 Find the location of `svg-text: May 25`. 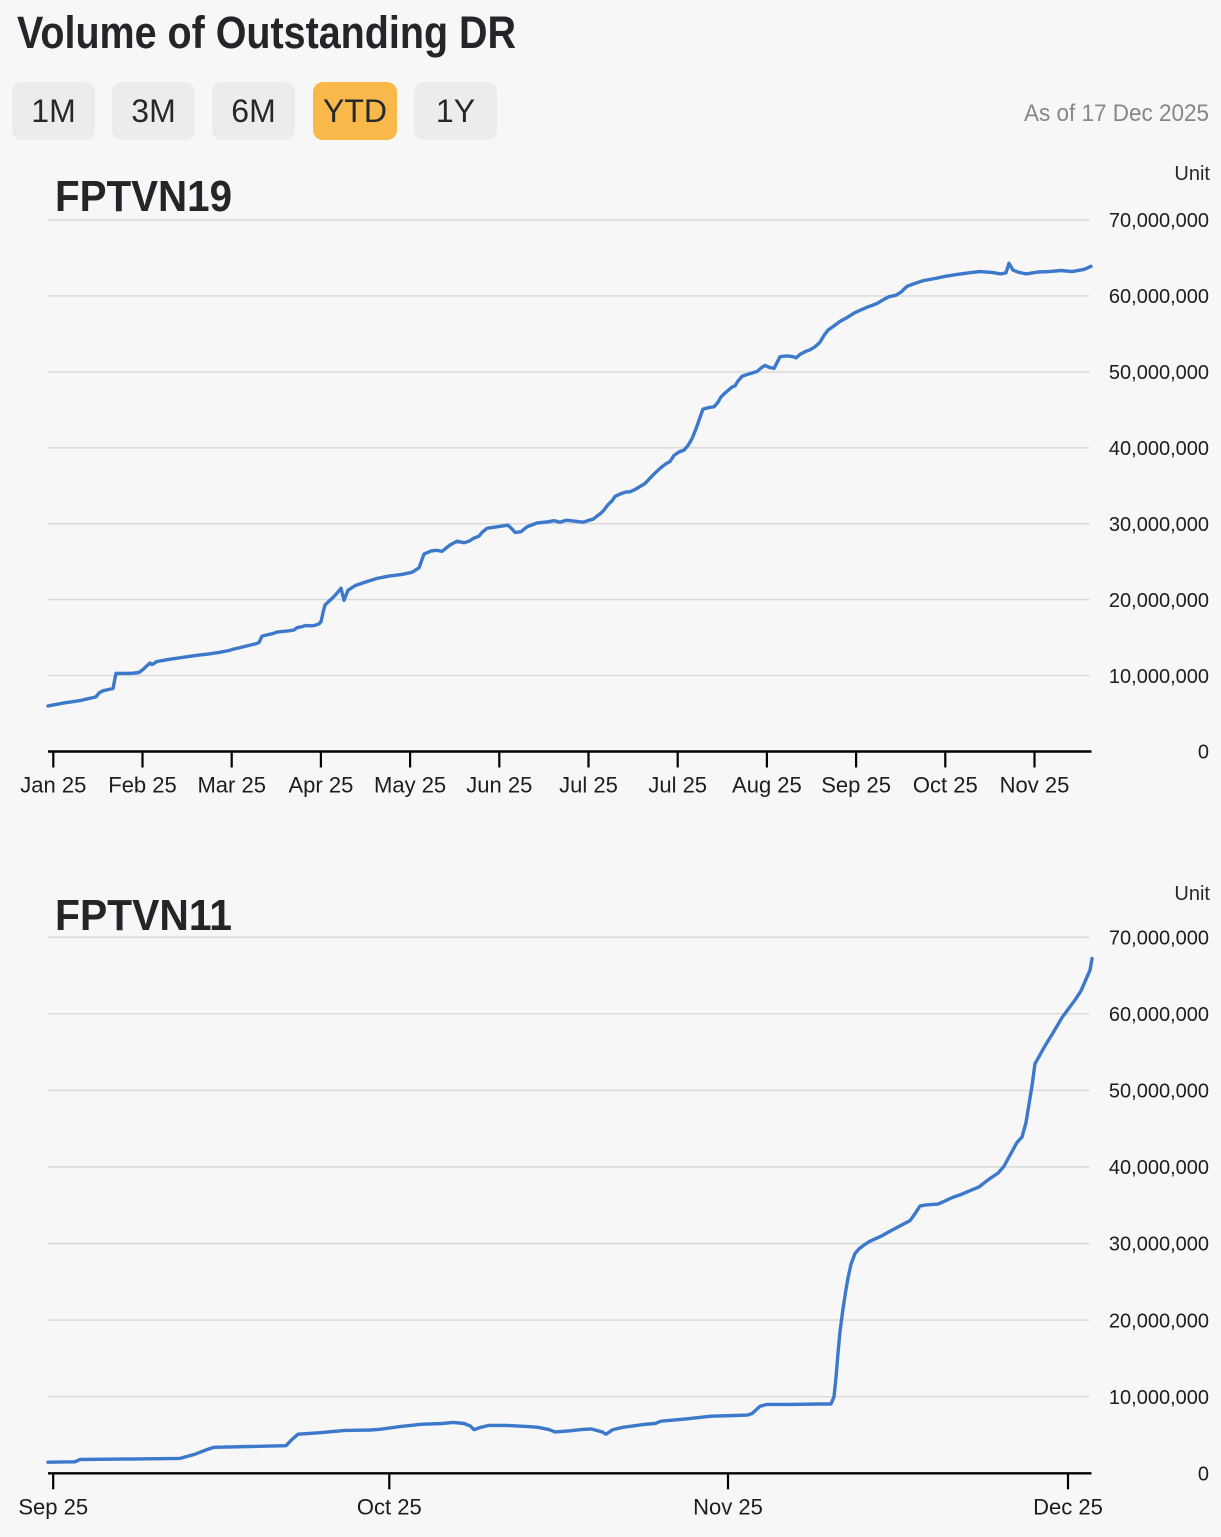

svg-text: May 25 is located at coordinates (410, 785).